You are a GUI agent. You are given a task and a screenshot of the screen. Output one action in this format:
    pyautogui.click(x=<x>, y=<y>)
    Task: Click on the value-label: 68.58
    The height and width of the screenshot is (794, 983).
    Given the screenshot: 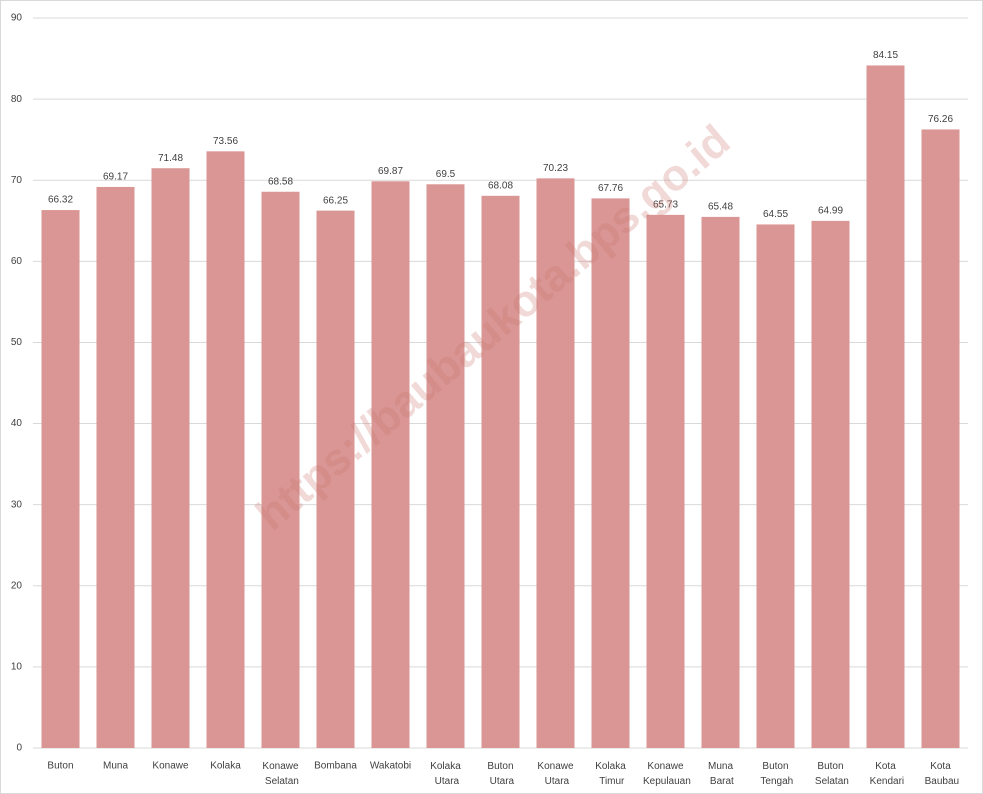 What is the action you would take?
    pyautogui.click(x=280, y=181)
    